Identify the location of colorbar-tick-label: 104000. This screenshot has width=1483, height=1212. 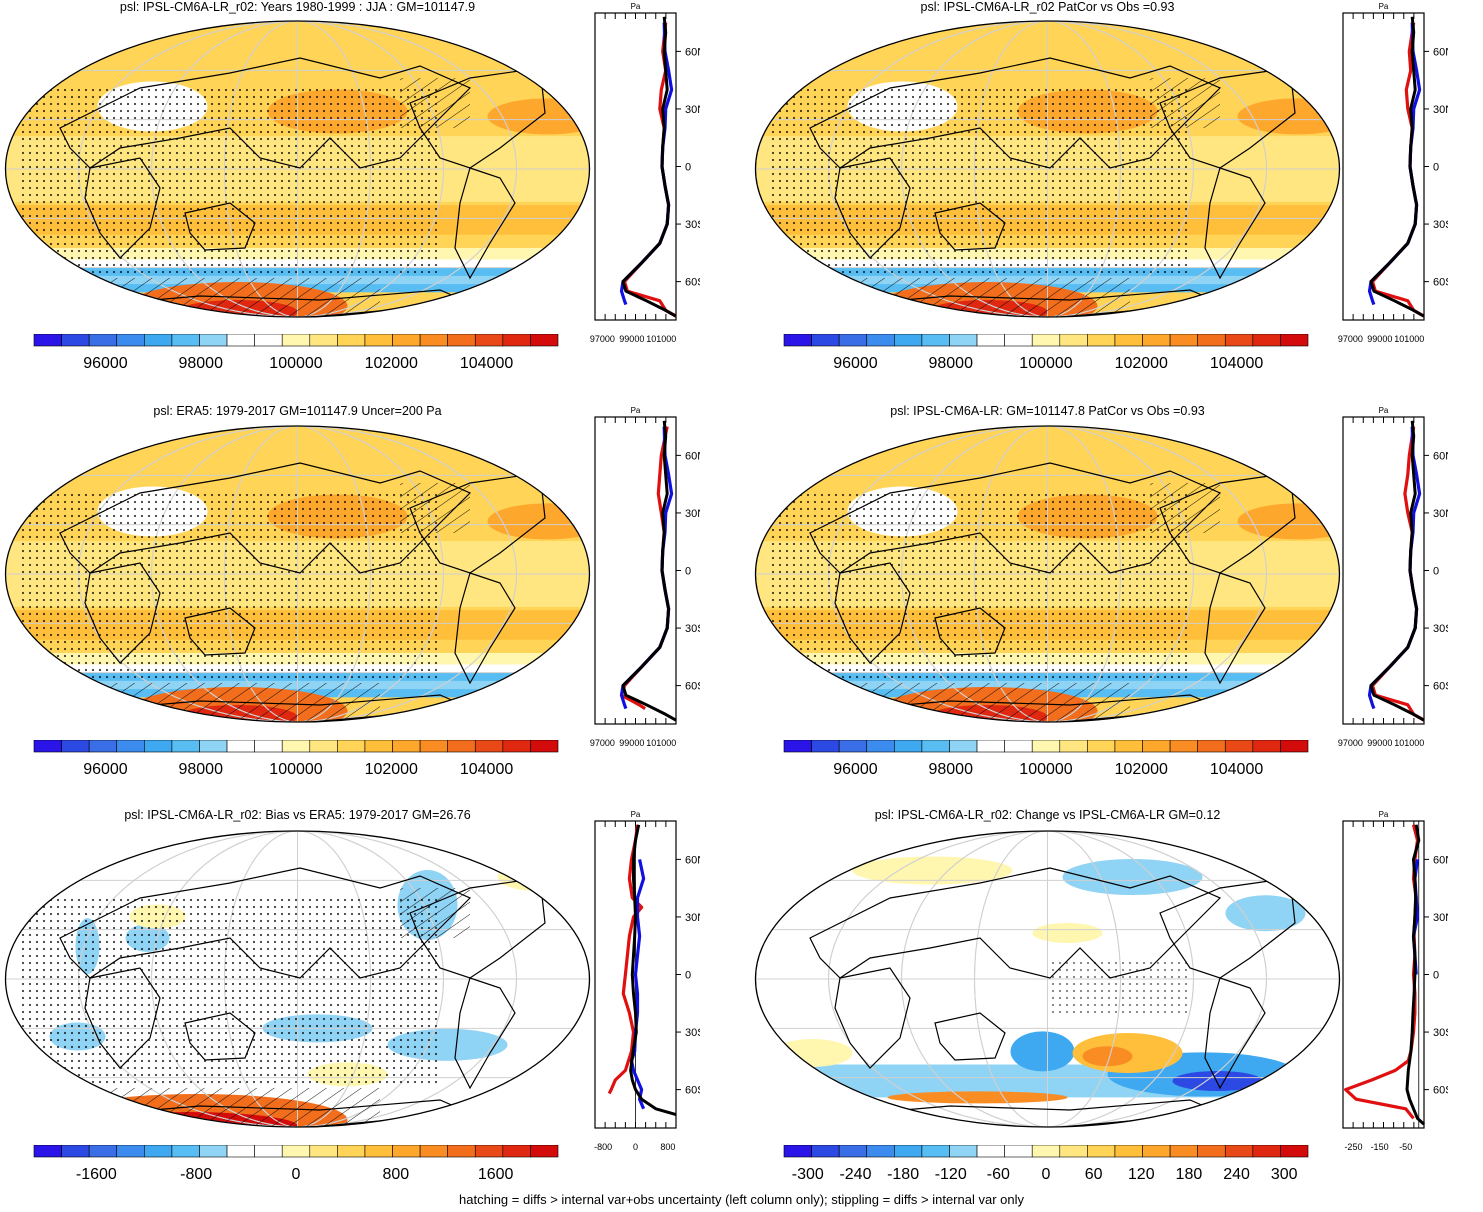
(486, 769).